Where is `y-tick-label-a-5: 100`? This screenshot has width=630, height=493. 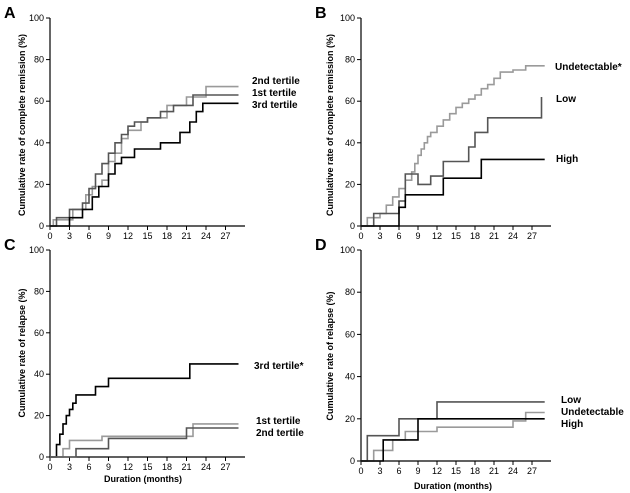
y-tick-label-a-5: 100 is located at coordinates (36, 18).